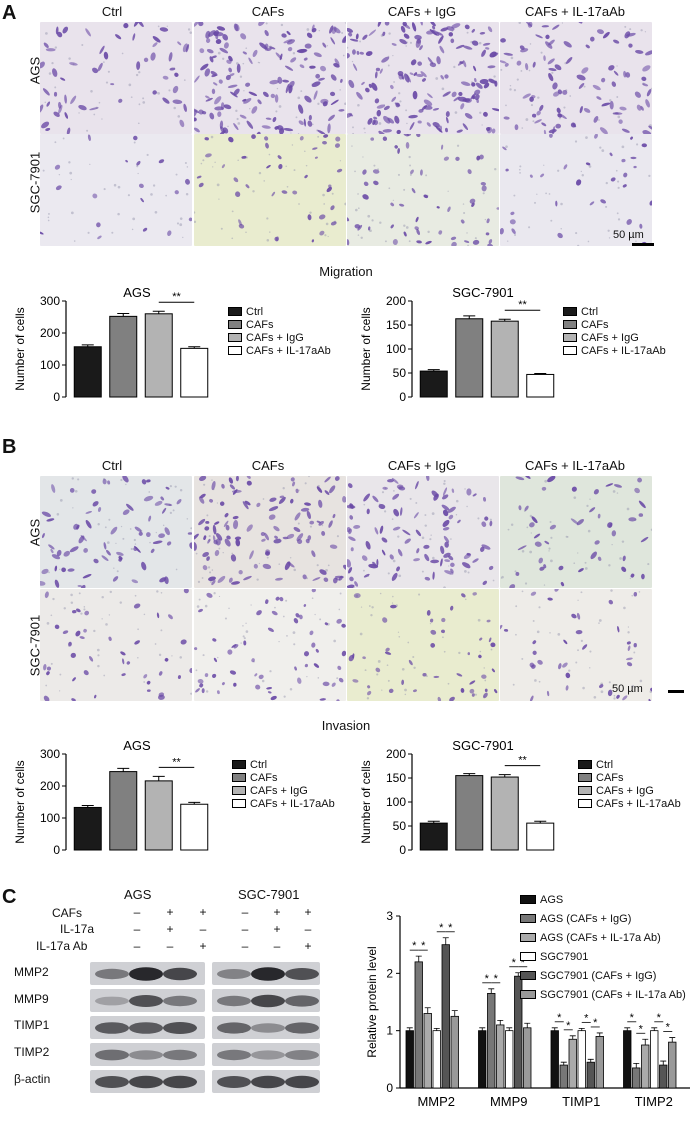 The height and width of the screenshot is (1125, 700). I want to click on section-title-migration: Migration, so click(346, 271).